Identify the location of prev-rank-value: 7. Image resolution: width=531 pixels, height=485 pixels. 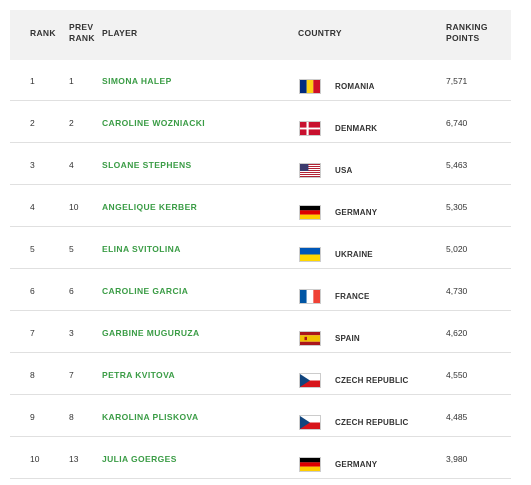
(71, 375).